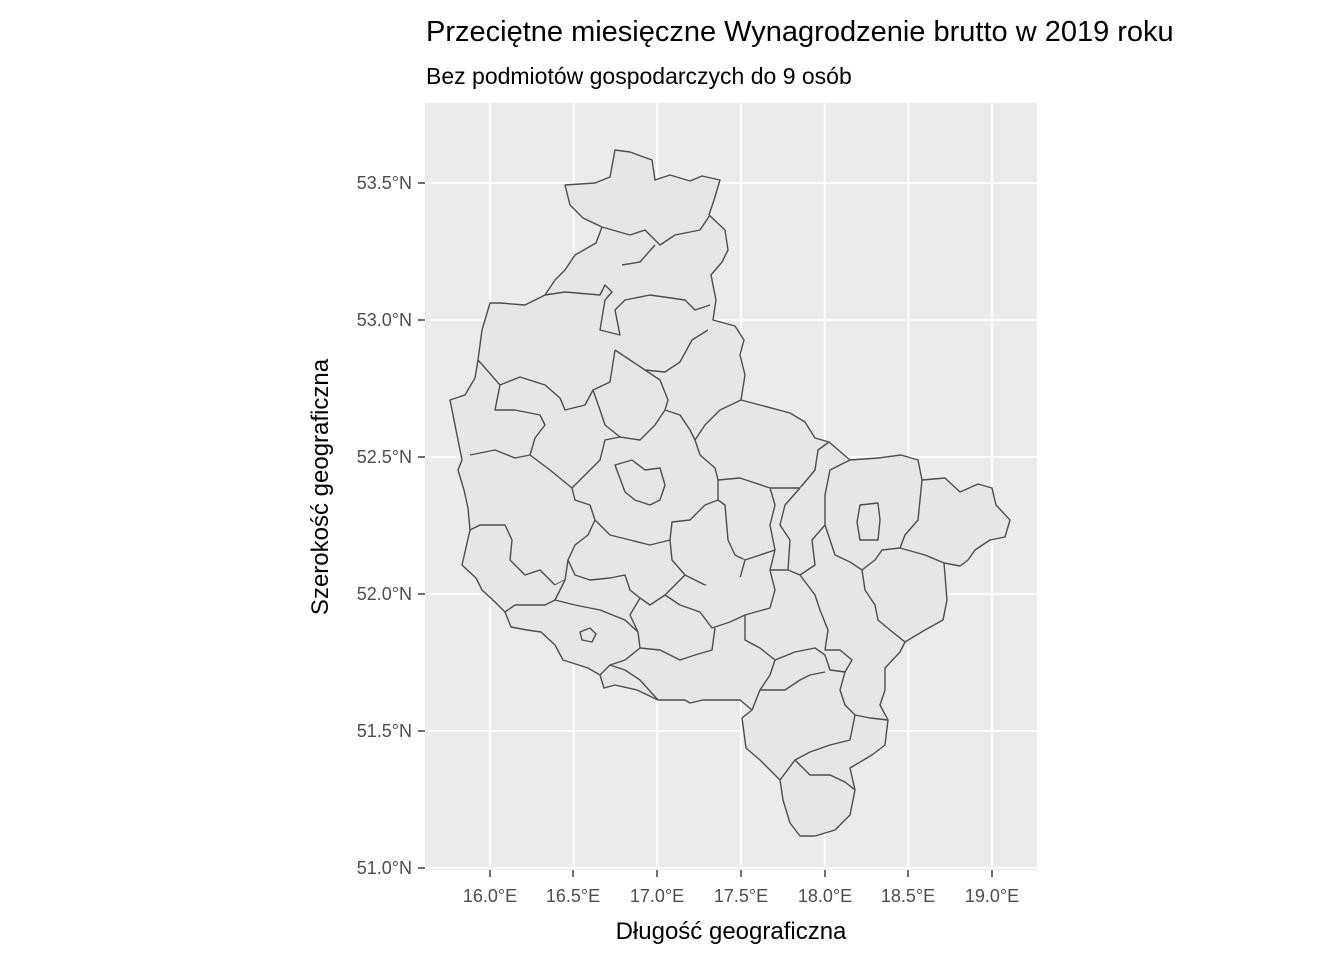 The image size is (1344, 960). Describe the element at coordinates (320, 486) in the screenshot. I see `y-axis-title: Szerokość geograficzna` at that location.